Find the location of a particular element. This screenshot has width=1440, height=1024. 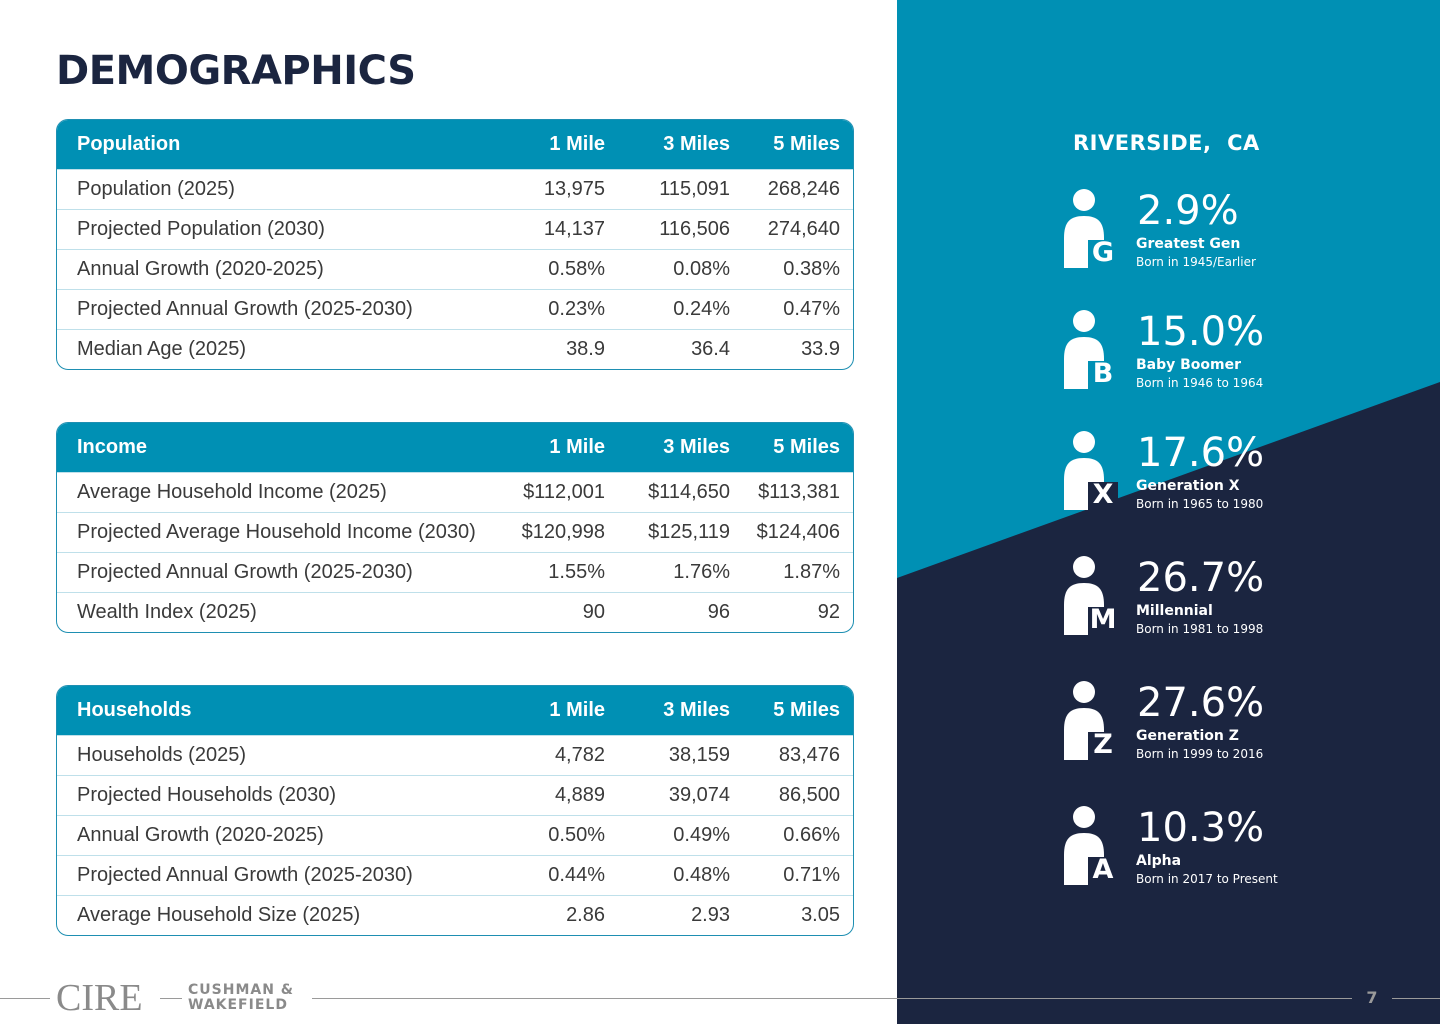

table-row: Population (2025) 13,975 115,091 268,246 is located at coordinates (455, 189).